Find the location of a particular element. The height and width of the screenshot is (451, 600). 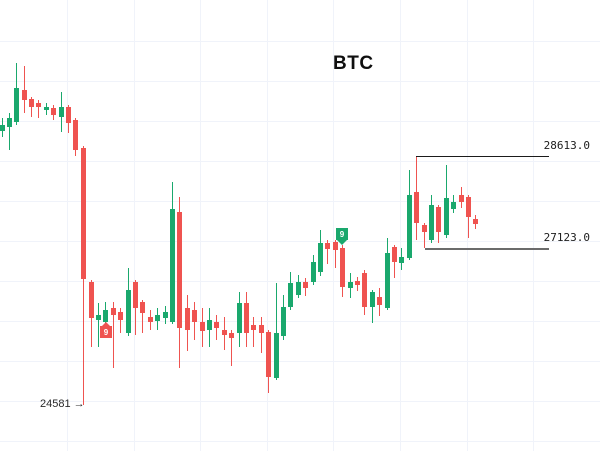

price-level-label: 28613.0 is located at coordinates (566, 145).